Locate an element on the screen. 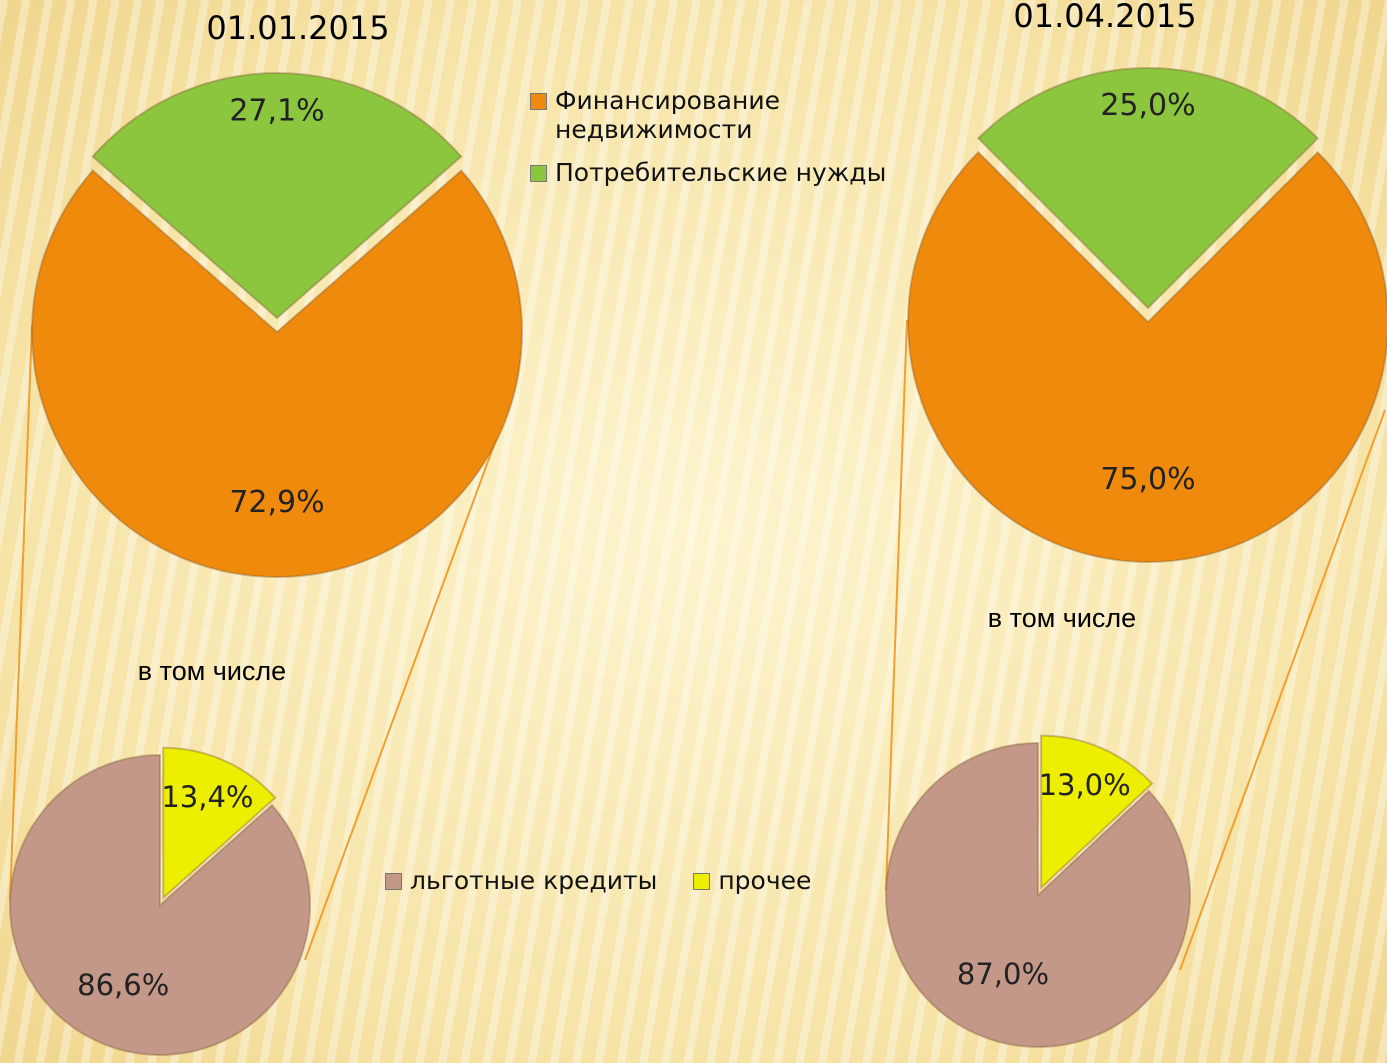  legend: льготные кредиты прочее is located at coordinates (616, 887).